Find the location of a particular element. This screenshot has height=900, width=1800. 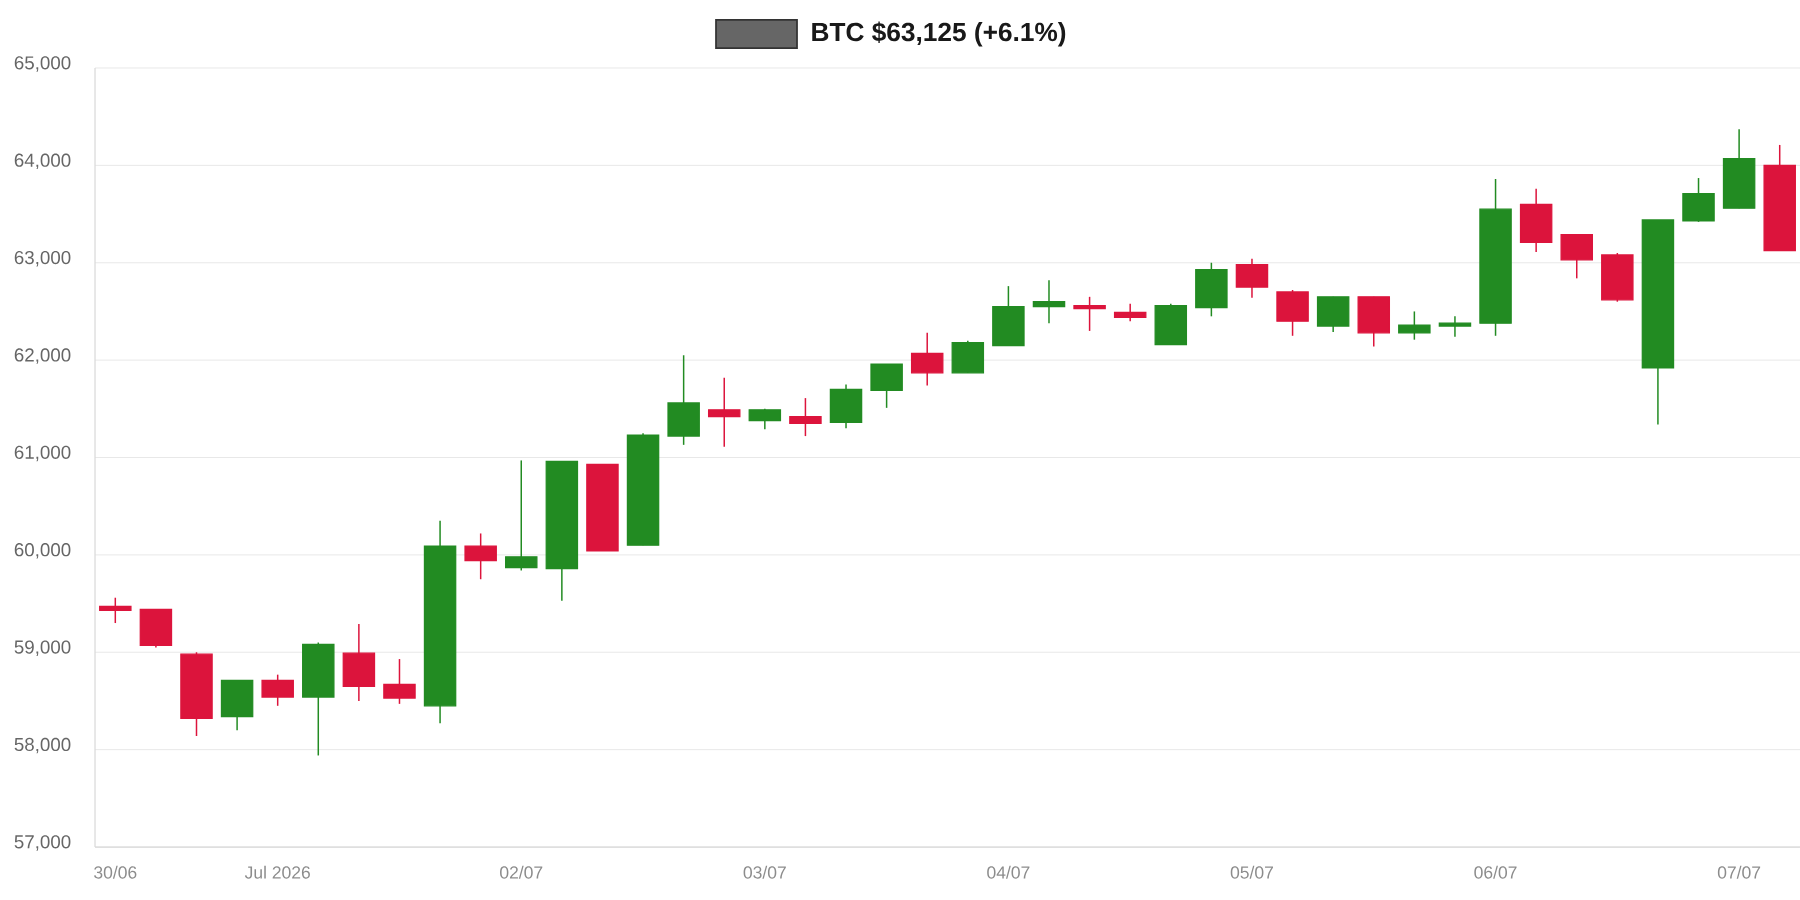

x-tick-label: 07/07 is located at coordinates (1739, 872).